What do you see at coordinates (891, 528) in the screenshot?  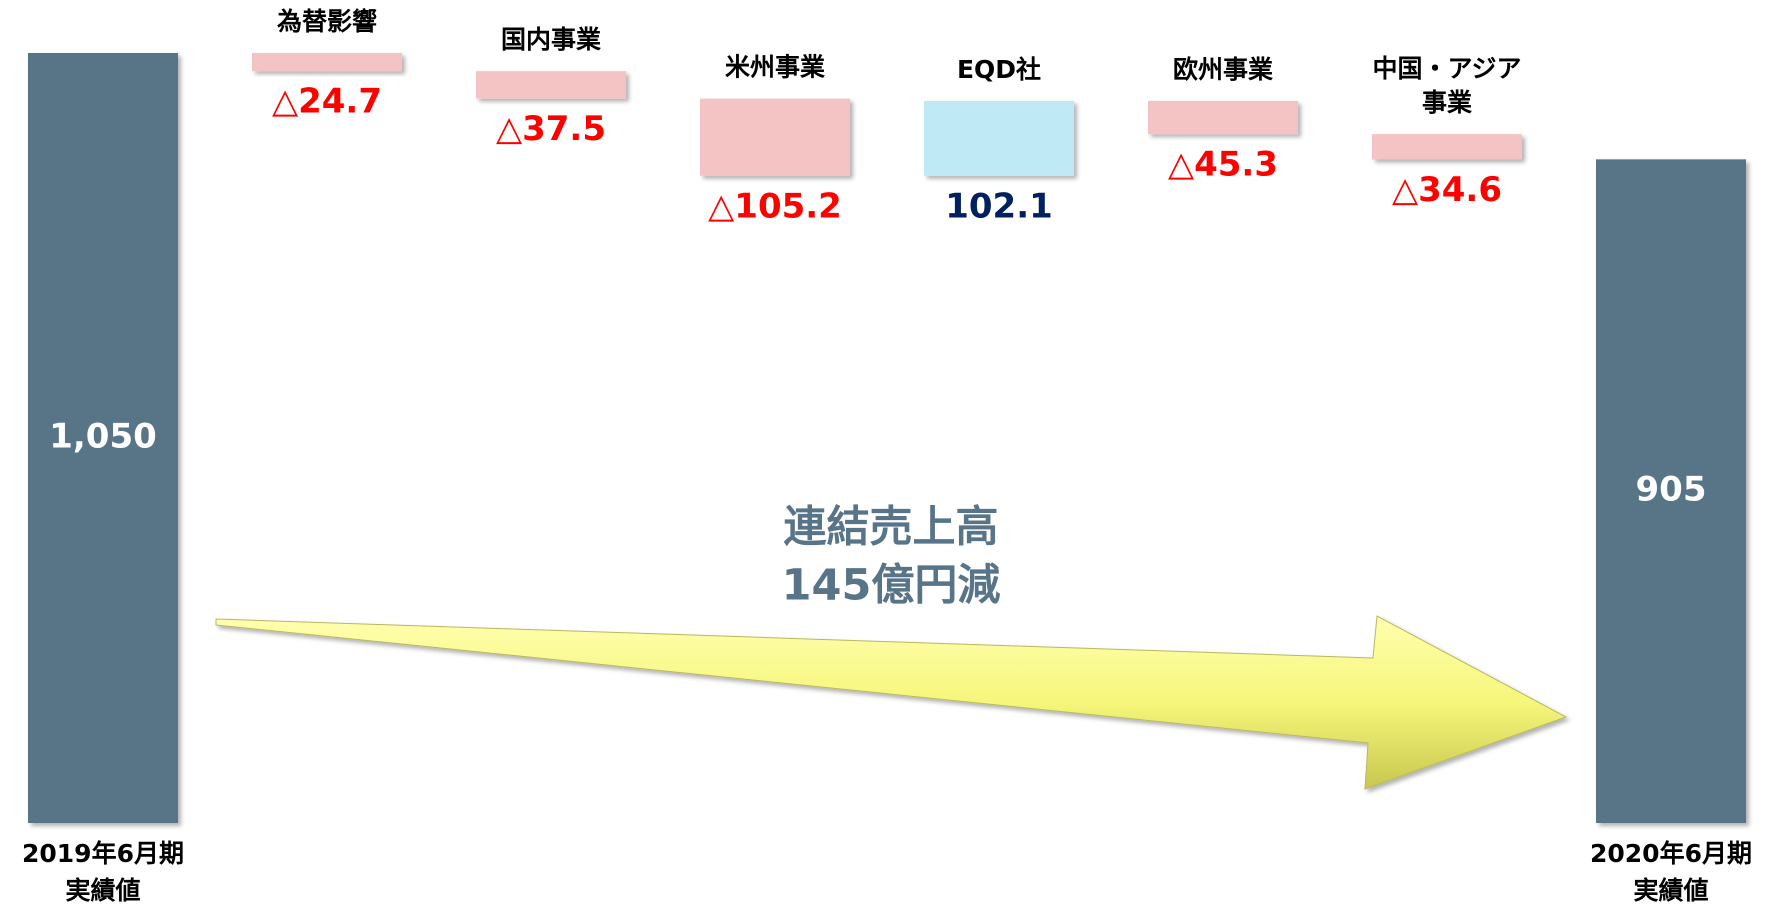 I see `annotation: 連結売上高` at bounding box center [891, 528].